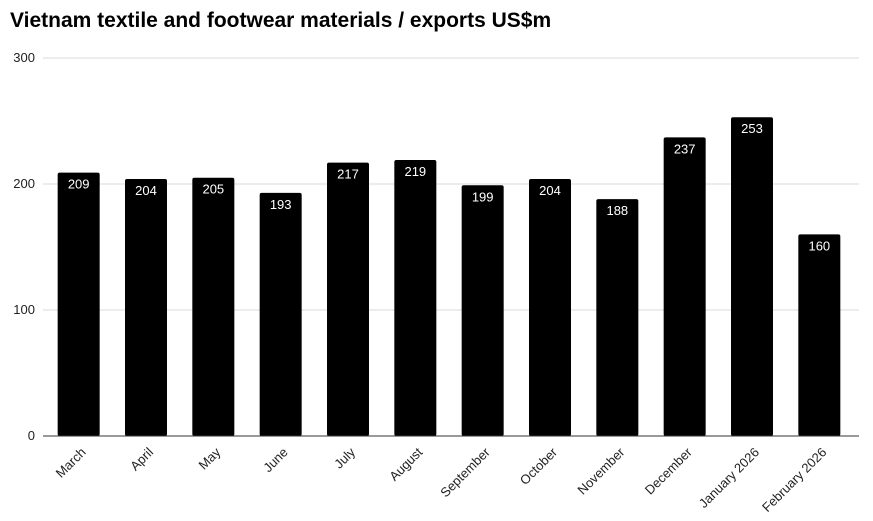  I want to click on data-label: 199, so click(483, 196).